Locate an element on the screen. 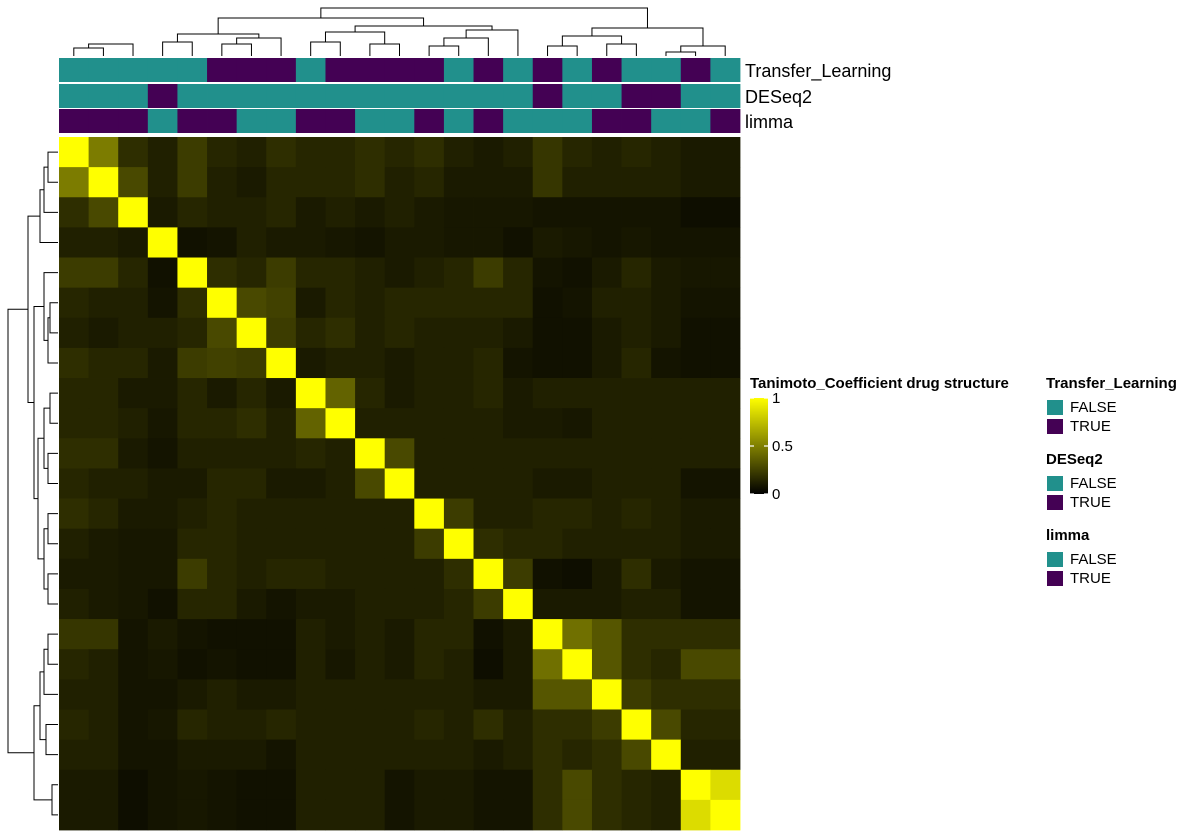  legend-item-true: TRUE is located at coordinates (1111, 502).